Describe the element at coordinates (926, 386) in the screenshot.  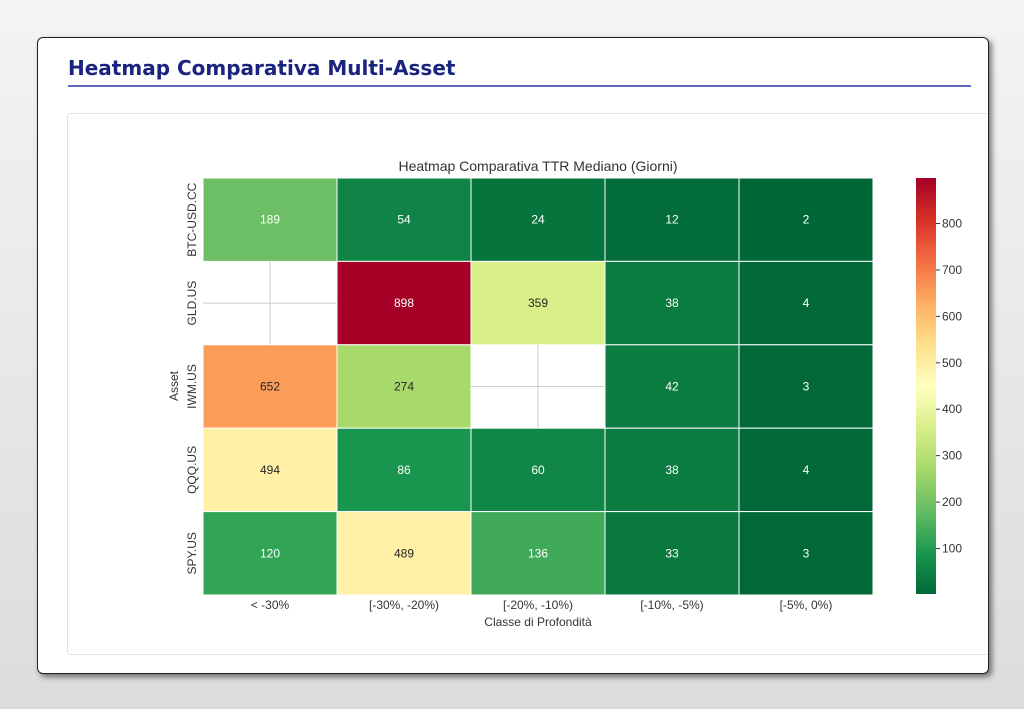
I see `colorbar` at that location.